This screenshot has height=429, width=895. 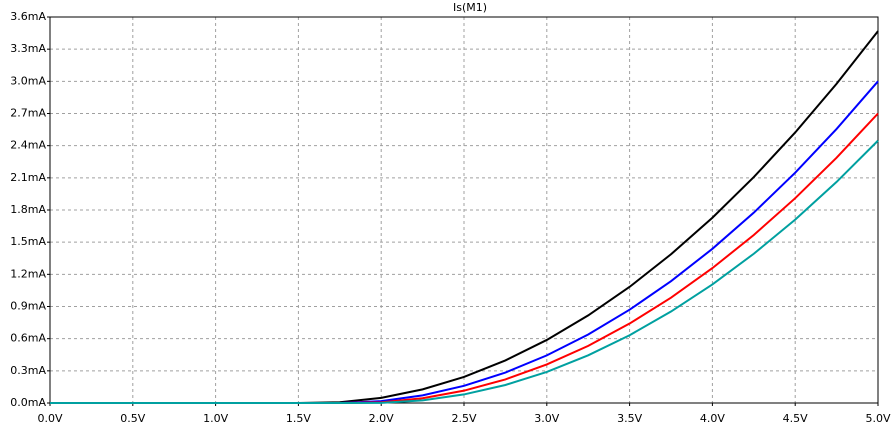 I want to click on y-tick-label: 1.8mA, so click(x=28, y=209).